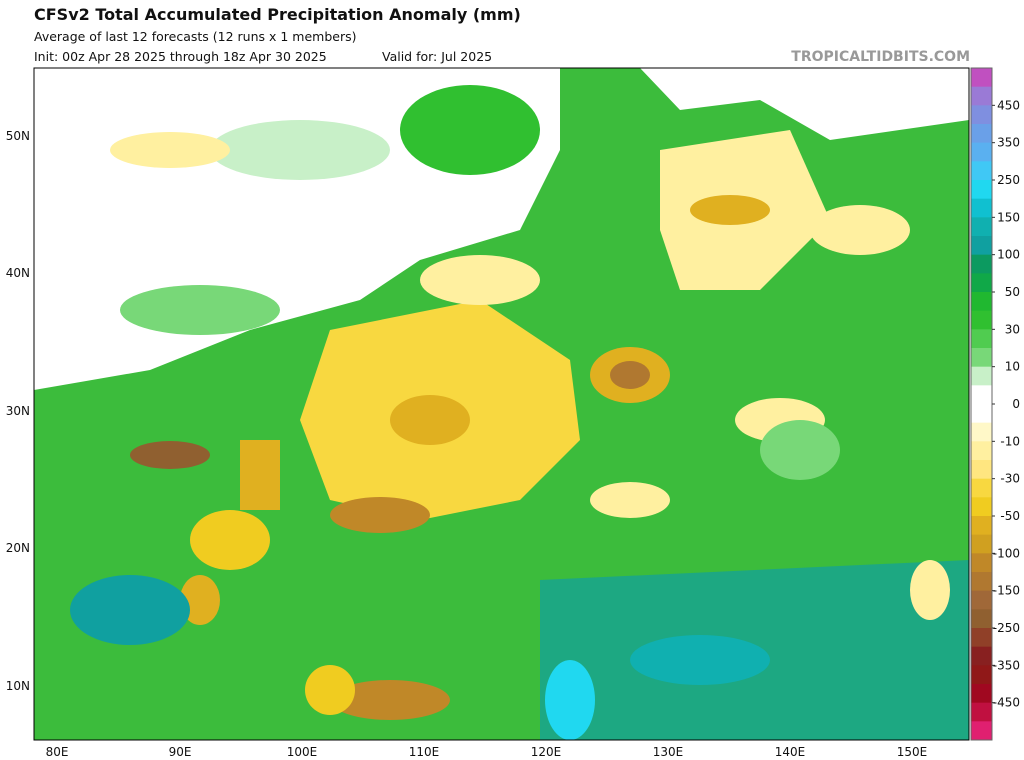 Image resolution: width=1024 pixels, height=760 pixels. Describe the element at coordinates (1006, 591) in the screenshot. I see `colorbar-label: -150` at that location.